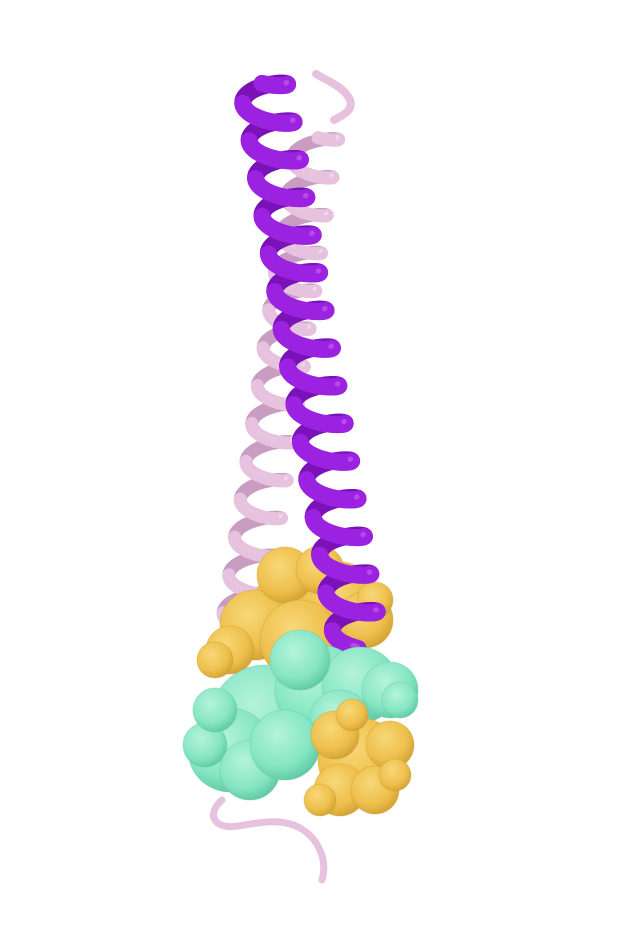 The width and height of the screenshot is (619, 938). I want to click on gold-surface-bump, so click(215, 660).